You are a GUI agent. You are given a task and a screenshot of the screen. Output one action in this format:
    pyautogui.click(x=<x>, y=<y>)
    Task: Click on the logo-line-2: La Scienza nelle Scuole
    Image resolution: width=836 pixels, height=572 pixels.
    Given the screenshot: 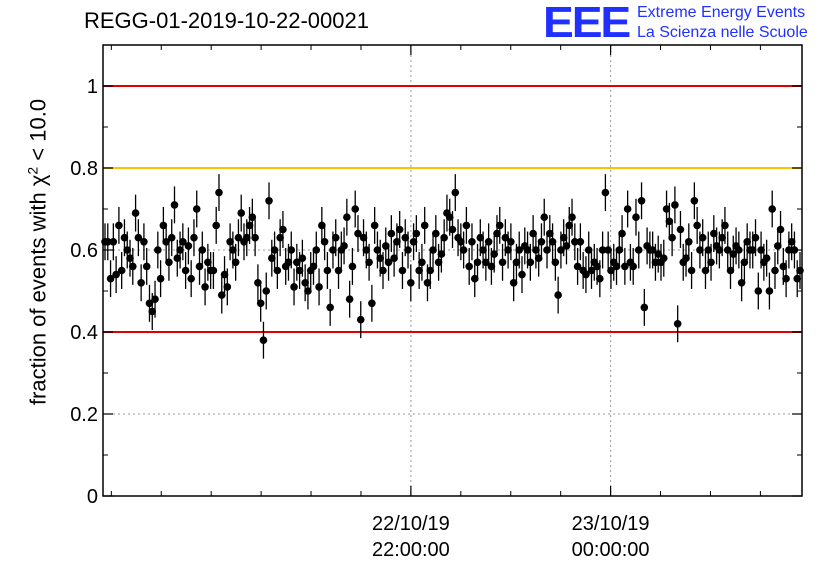 What is the action you would take?
    pyautogui.click(x=722, y=32)
    